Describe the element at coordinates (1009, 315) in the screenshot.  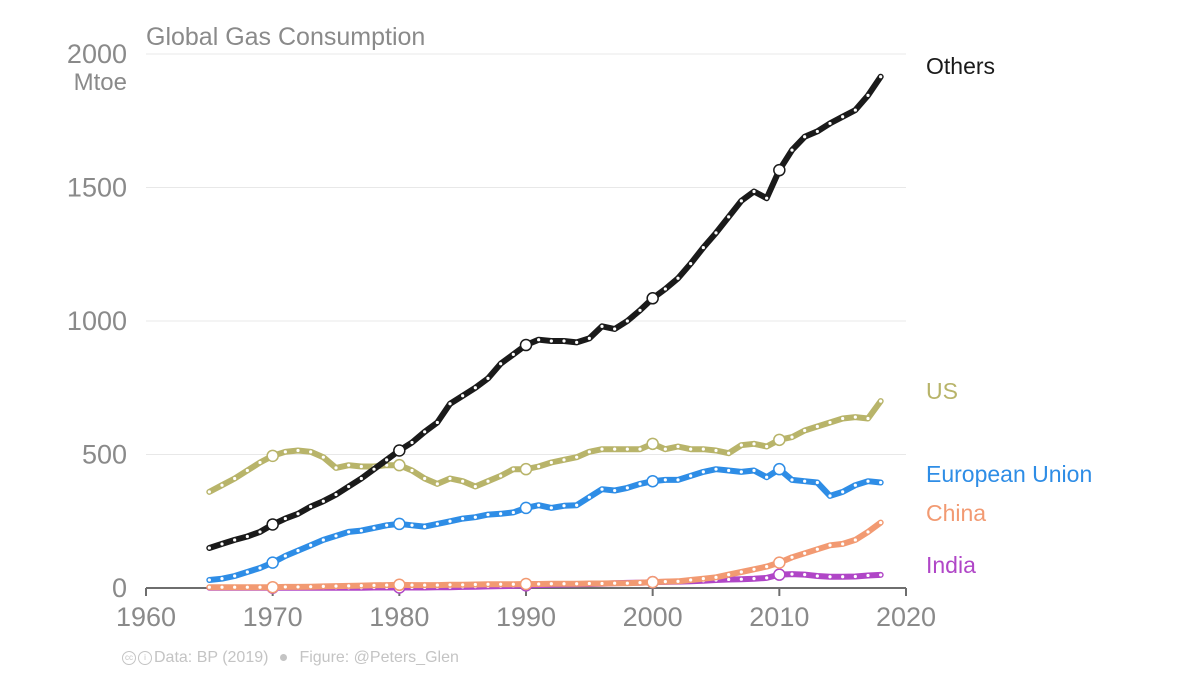
I see `series-labels: India China US European Union Others` at that location.